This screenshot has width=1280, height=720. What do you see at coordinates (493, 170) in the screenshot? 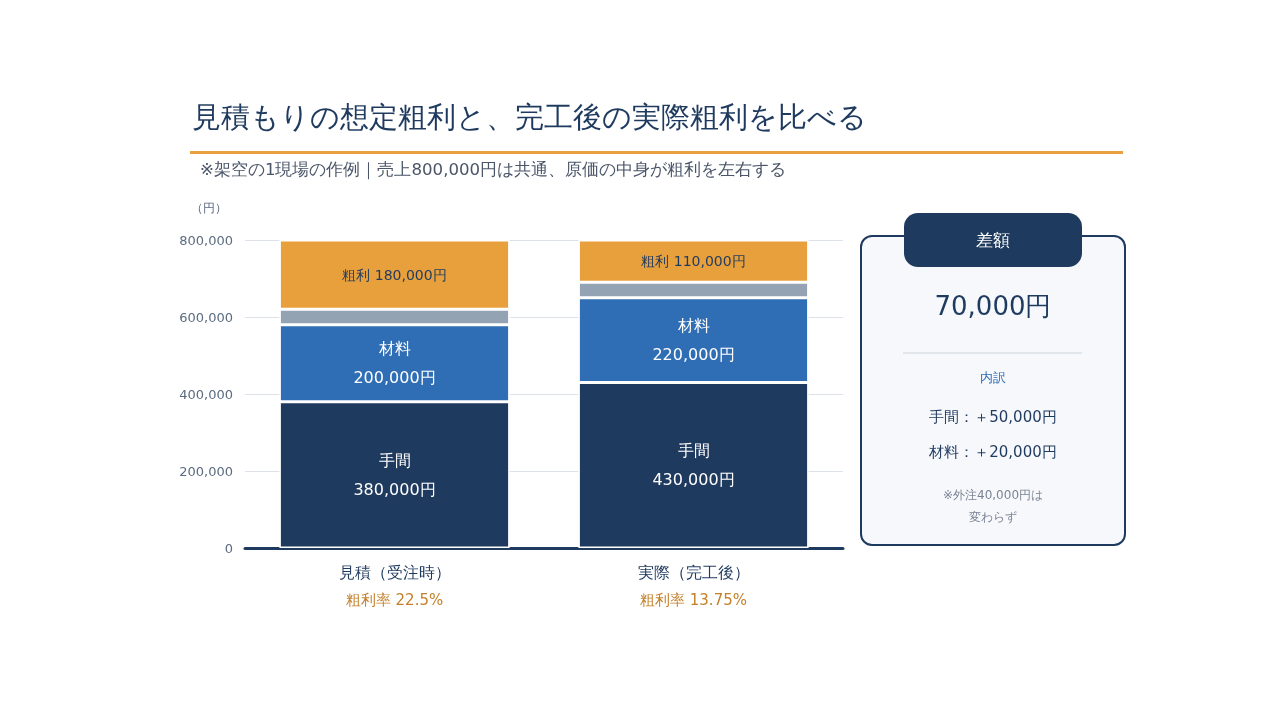
I see `chart-subtitle: ※架空の1現場の作例｜売上800,000円は共通、原価の中身が粗利を左右する` at bounding box center [493, 170].